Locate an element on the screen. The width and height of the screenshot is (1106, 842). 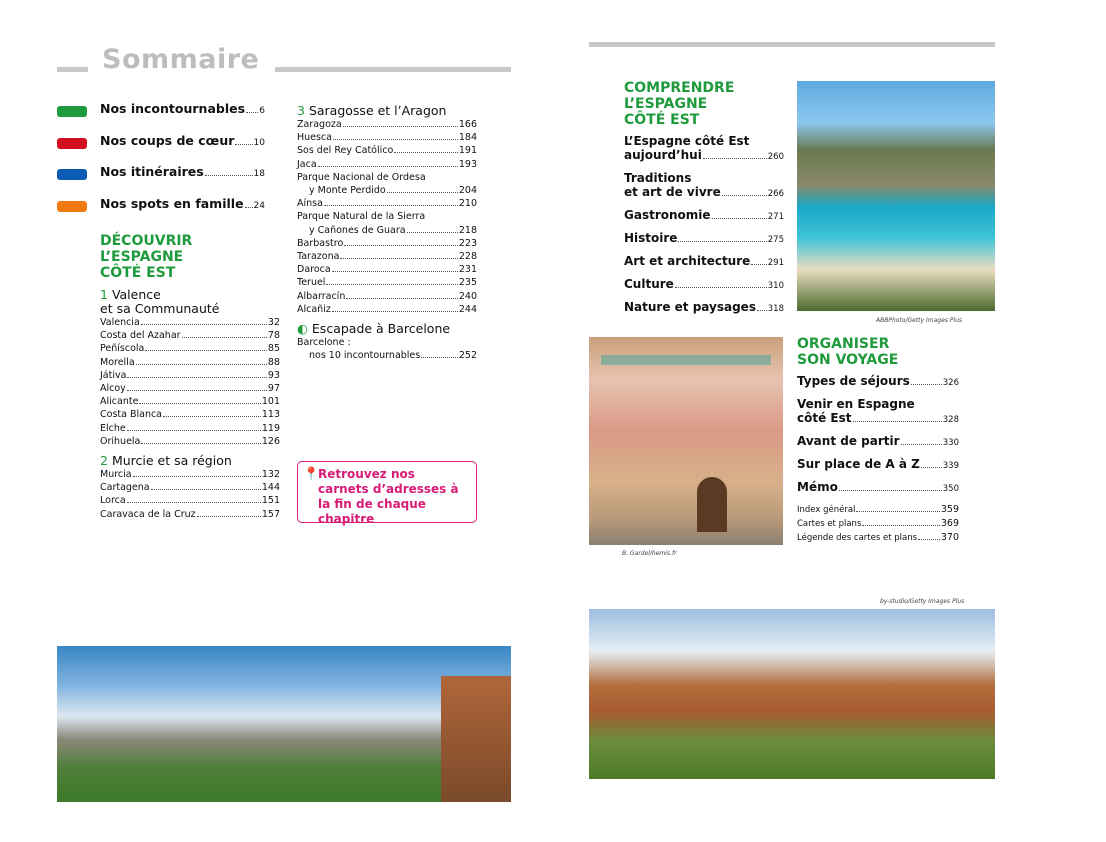
toc-entry: Orihuela 126 is located at coordinates (190, 441).